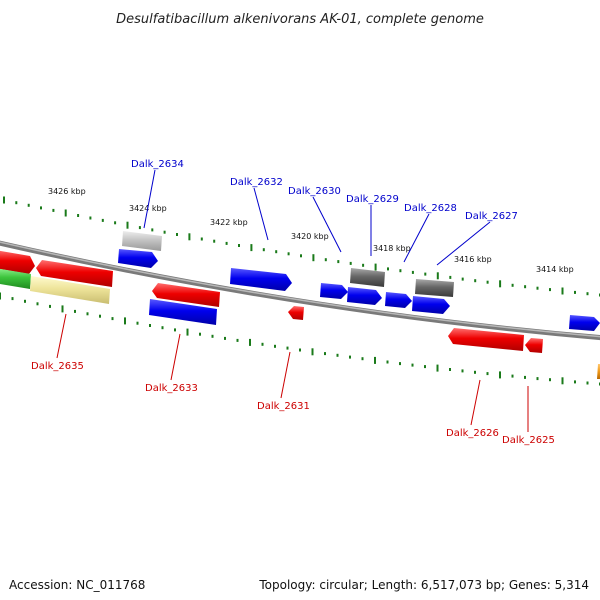  Describe the element at coordinates (15, 278) in the screenshot. I see `gene-green` at that location.